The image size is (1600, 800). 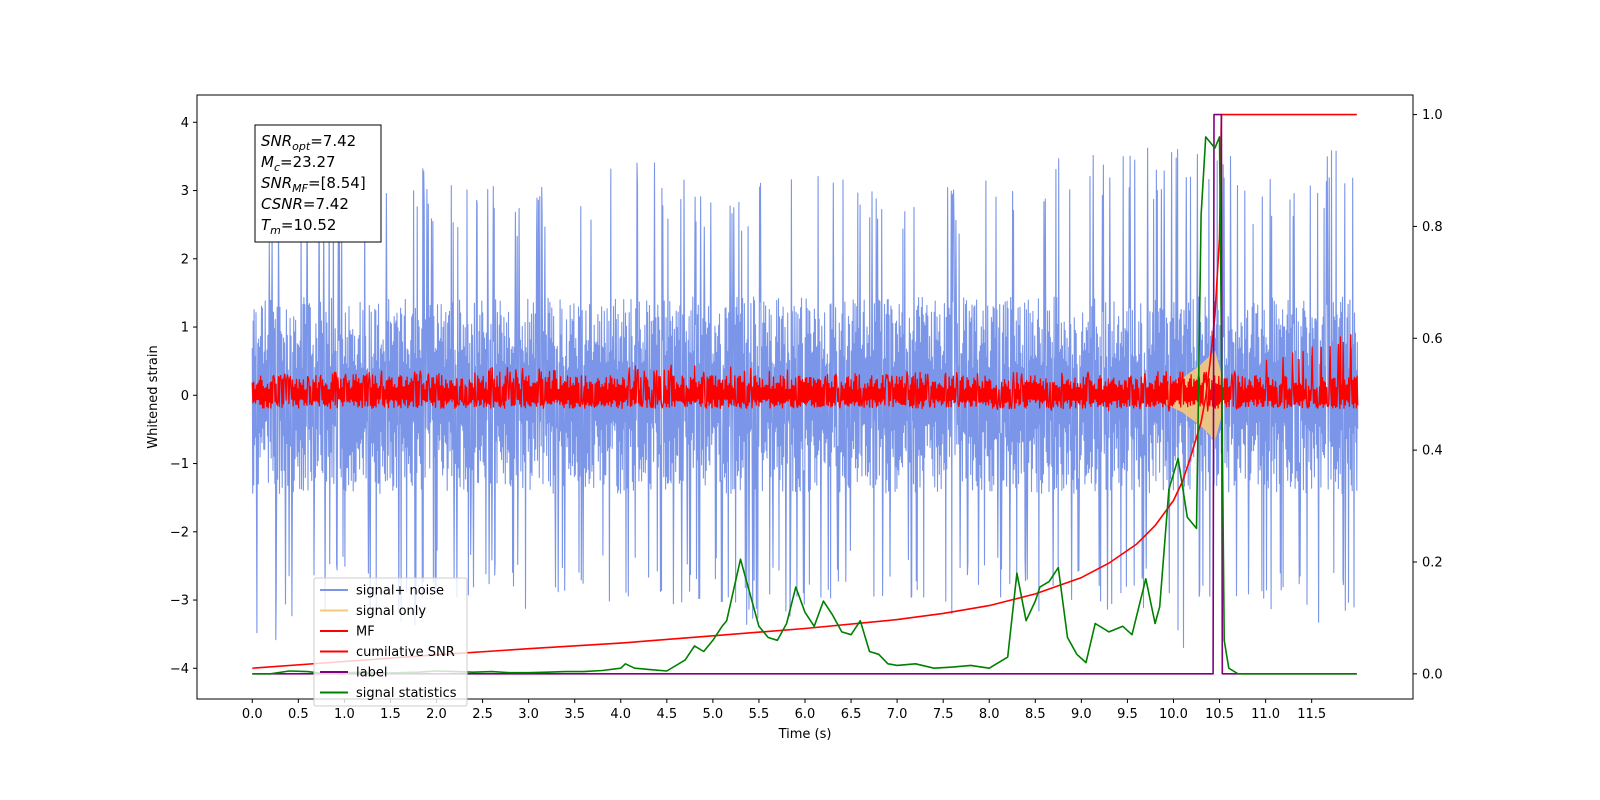 I want to click on x-tick-label: 6.0, so click(x=805, y=714).